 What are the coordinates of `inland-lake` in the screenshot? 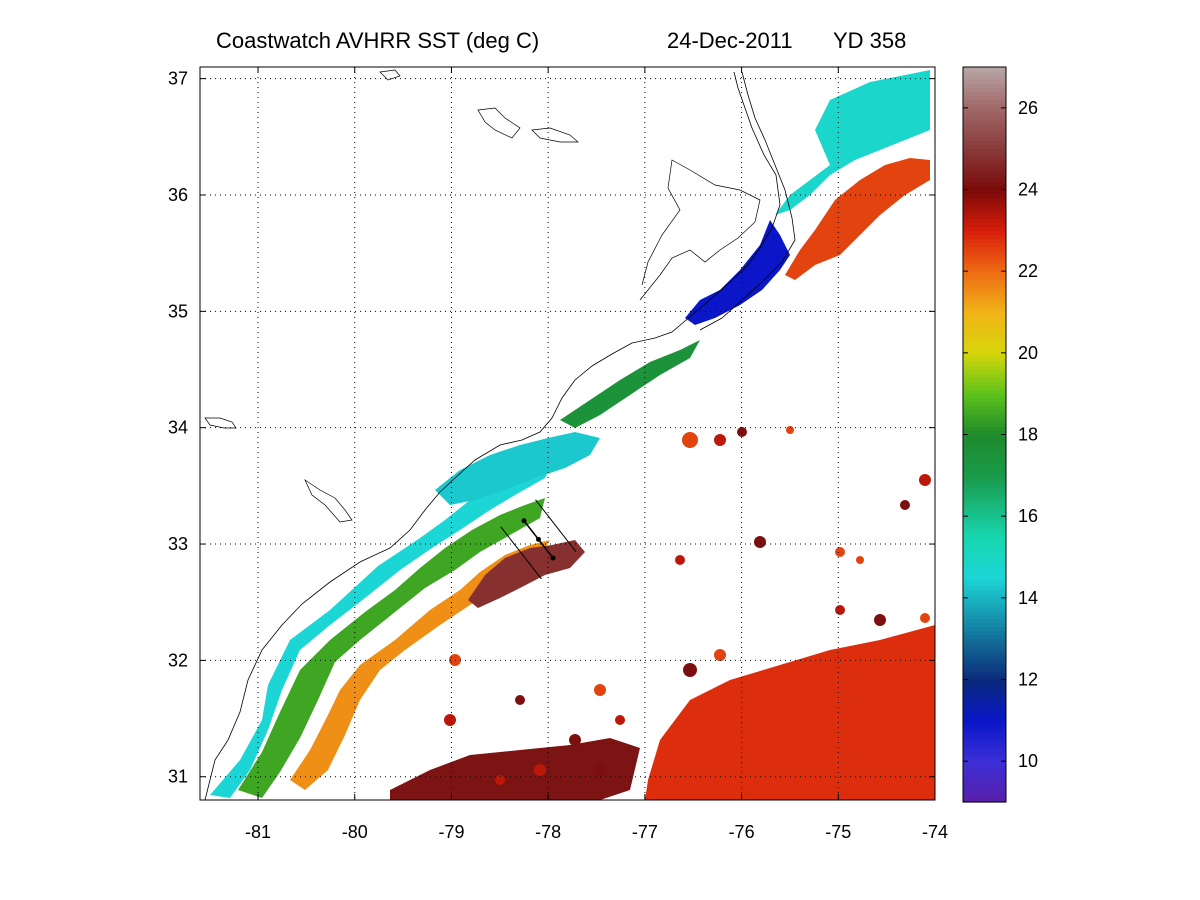 It's located at (390, 75).